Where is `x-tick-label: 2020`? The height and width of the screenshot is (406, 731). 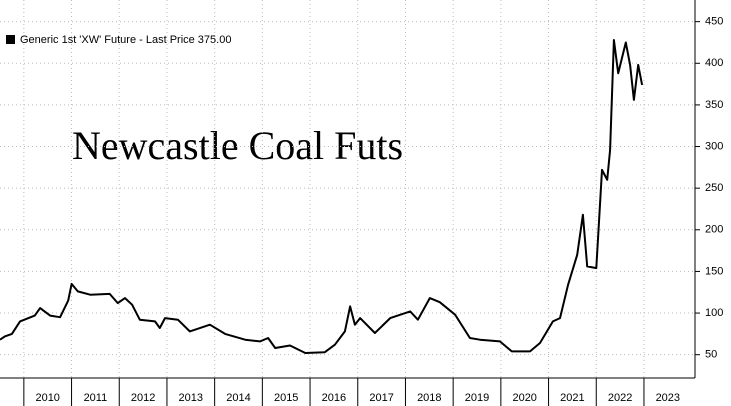
x-tick-label: 2020 is located at coordinates (524, 398).